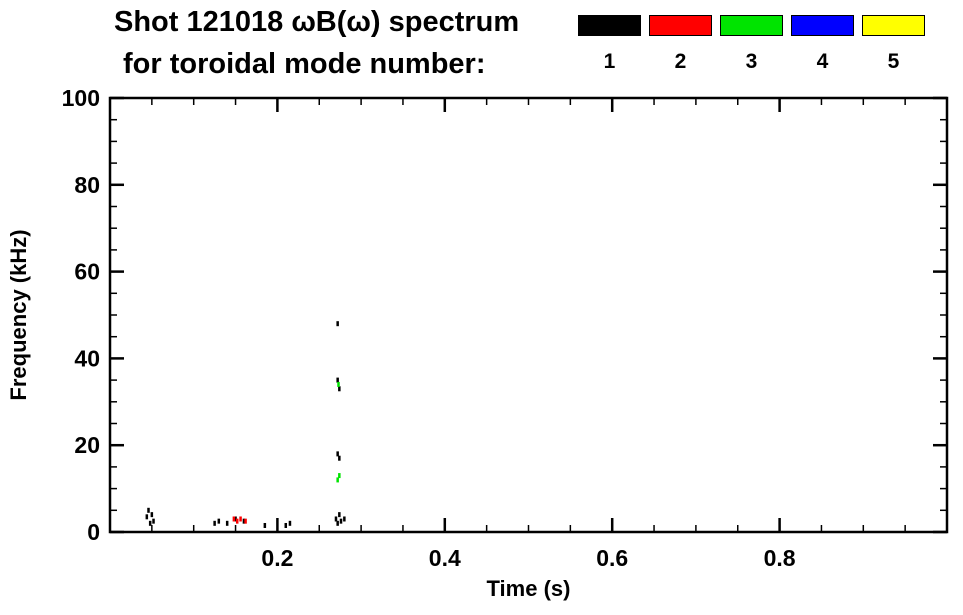 This screenshot has height=615, width=963. I want to click on y-tick-label: 40, so click(87, 358).